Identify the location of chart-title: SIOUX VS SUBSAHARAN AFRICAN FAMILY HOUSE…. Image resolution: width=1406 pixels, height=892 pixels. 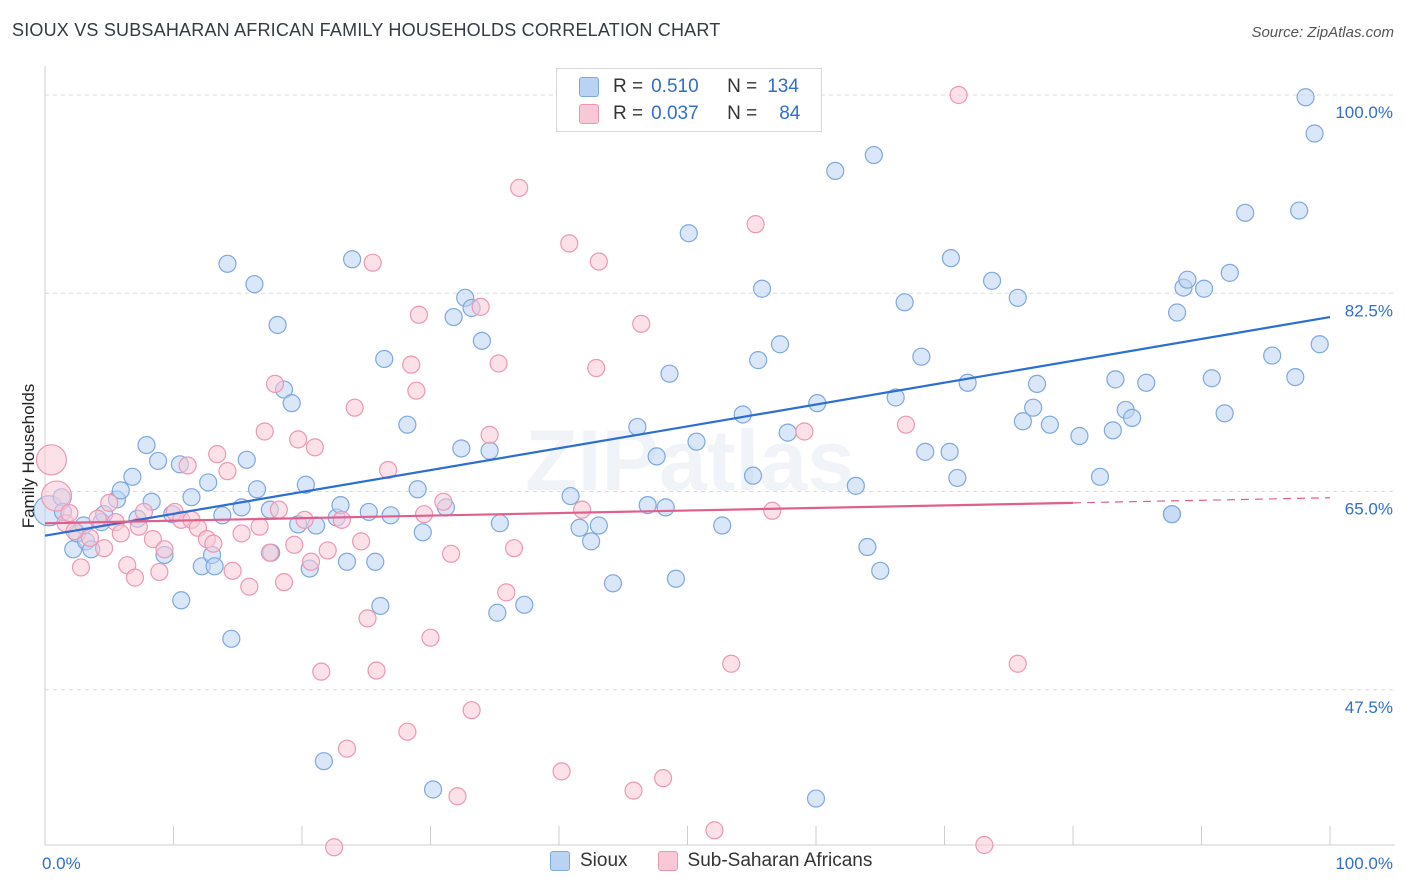
(366, 30).